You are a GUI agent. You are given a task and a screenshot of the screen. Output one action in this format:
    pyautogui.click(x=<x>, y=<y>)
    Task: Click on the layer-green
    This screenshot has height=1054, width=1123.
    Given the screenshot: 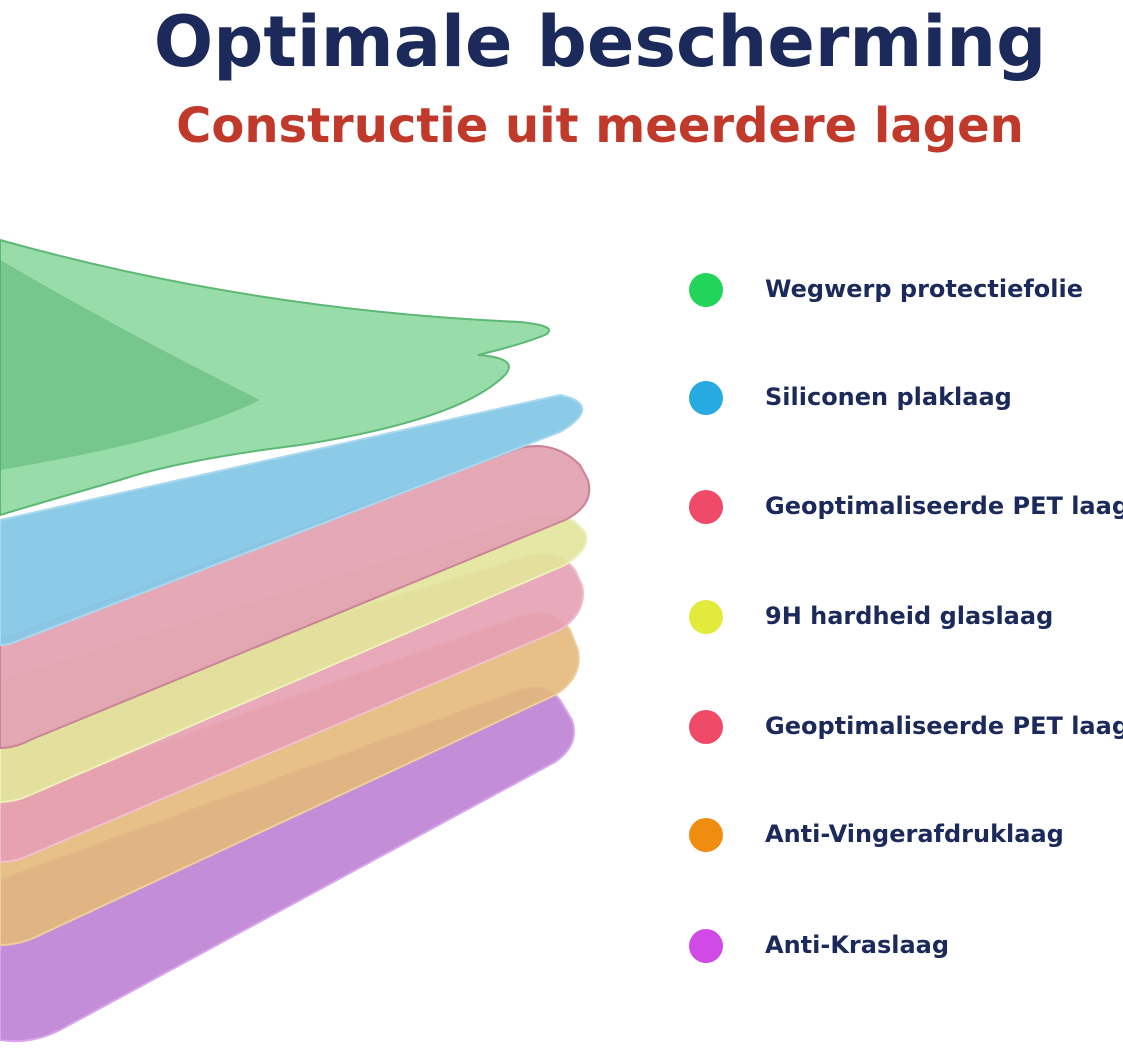 What is the action you would take?
    pyautogui.click(x=275, y=377)
    